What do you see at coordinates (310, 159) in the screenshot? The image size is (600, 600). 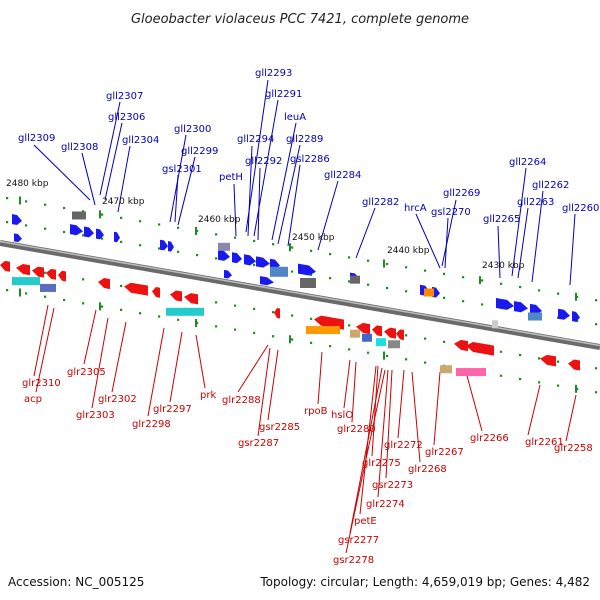 I see `gene-label: gsl2286` at bounding box center [310, 159].